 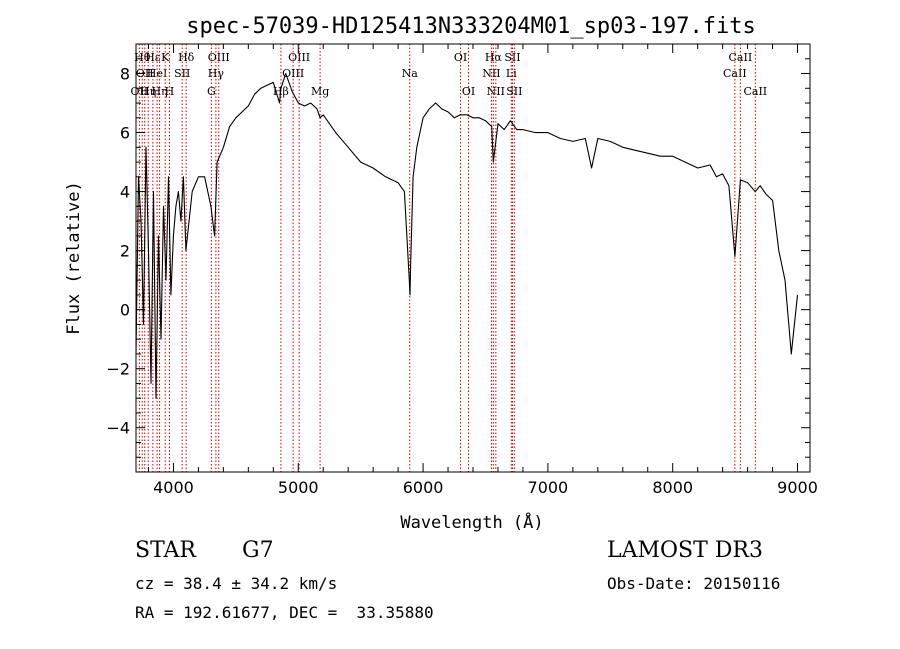 I want to click on line-marker-label: HeI, so click(x=157, y=73).